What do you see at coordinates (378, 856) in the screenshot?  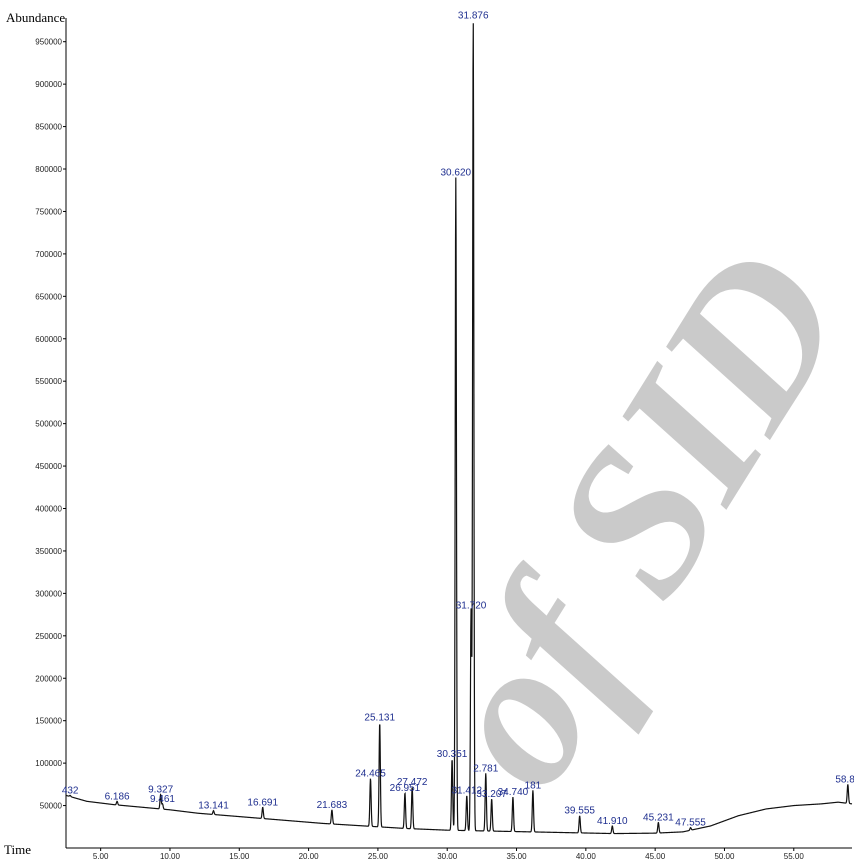 I see `x-tick-label: 25.00` at bounding box center [378, 856].